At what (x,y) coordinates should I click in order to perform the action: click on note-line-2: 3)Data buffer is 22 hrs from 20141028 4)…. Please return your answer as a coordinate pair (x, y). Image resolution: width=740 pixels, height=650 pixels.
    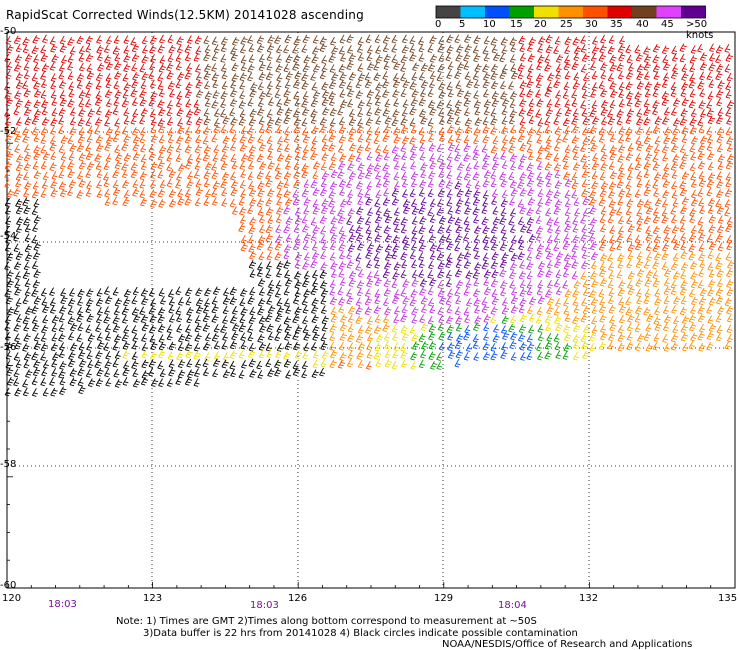
    Looking at the image, I should click on (360, 633).